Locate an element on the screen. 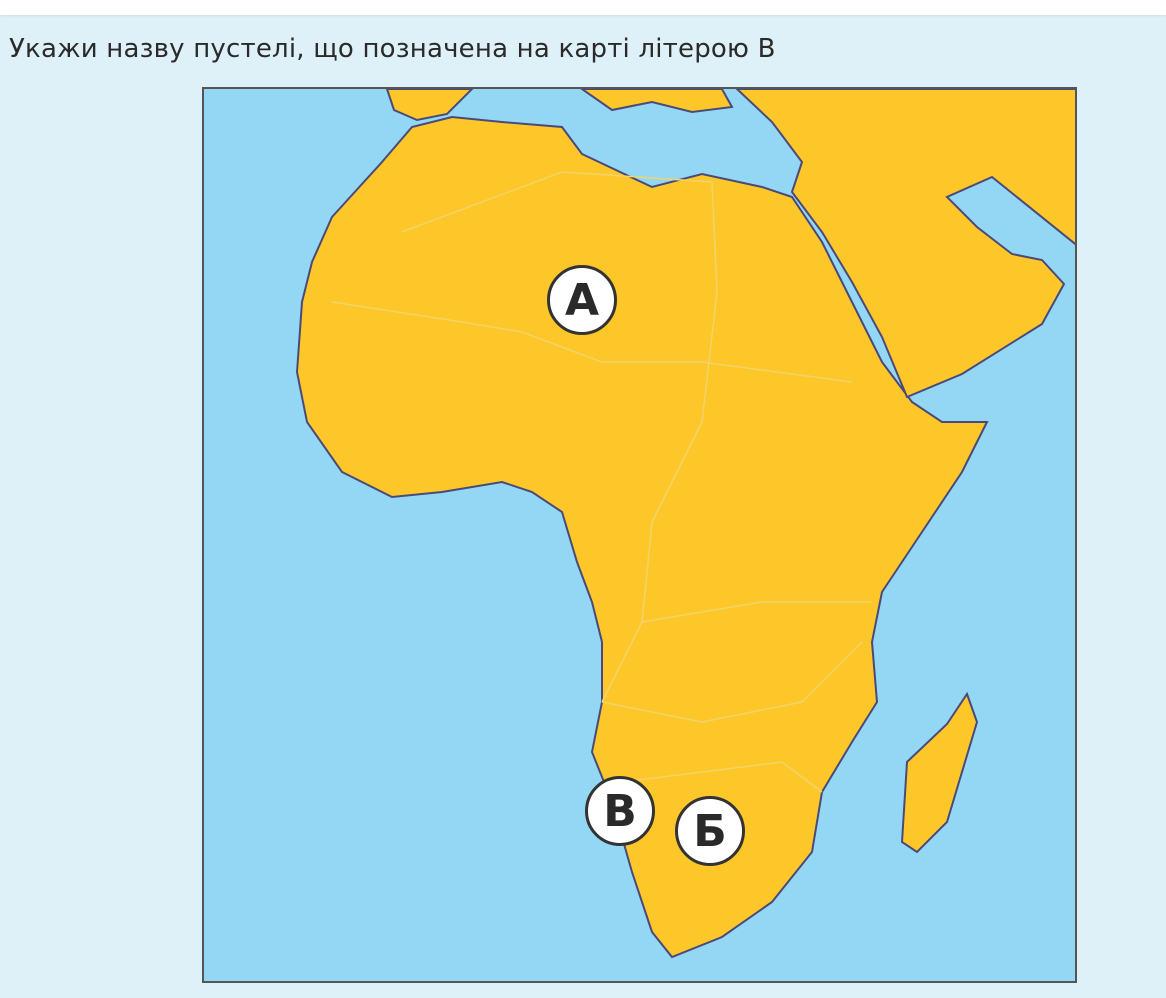 The width and height of the screenshot is (1166, 998). marker-label: А is located at coordinates (582, 300).